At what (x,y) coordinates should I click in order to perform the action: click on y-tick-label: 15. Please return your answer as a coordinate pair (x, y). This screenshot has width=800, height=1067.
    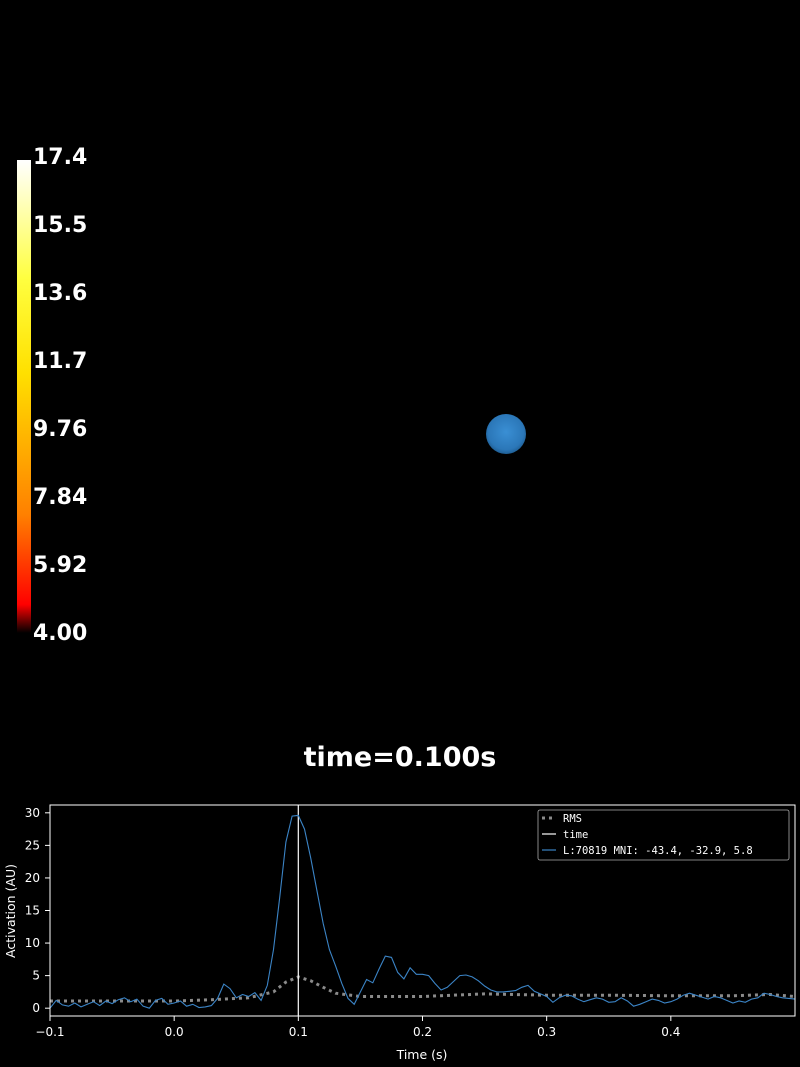
    Looking at the image, I should click on (32, 911).